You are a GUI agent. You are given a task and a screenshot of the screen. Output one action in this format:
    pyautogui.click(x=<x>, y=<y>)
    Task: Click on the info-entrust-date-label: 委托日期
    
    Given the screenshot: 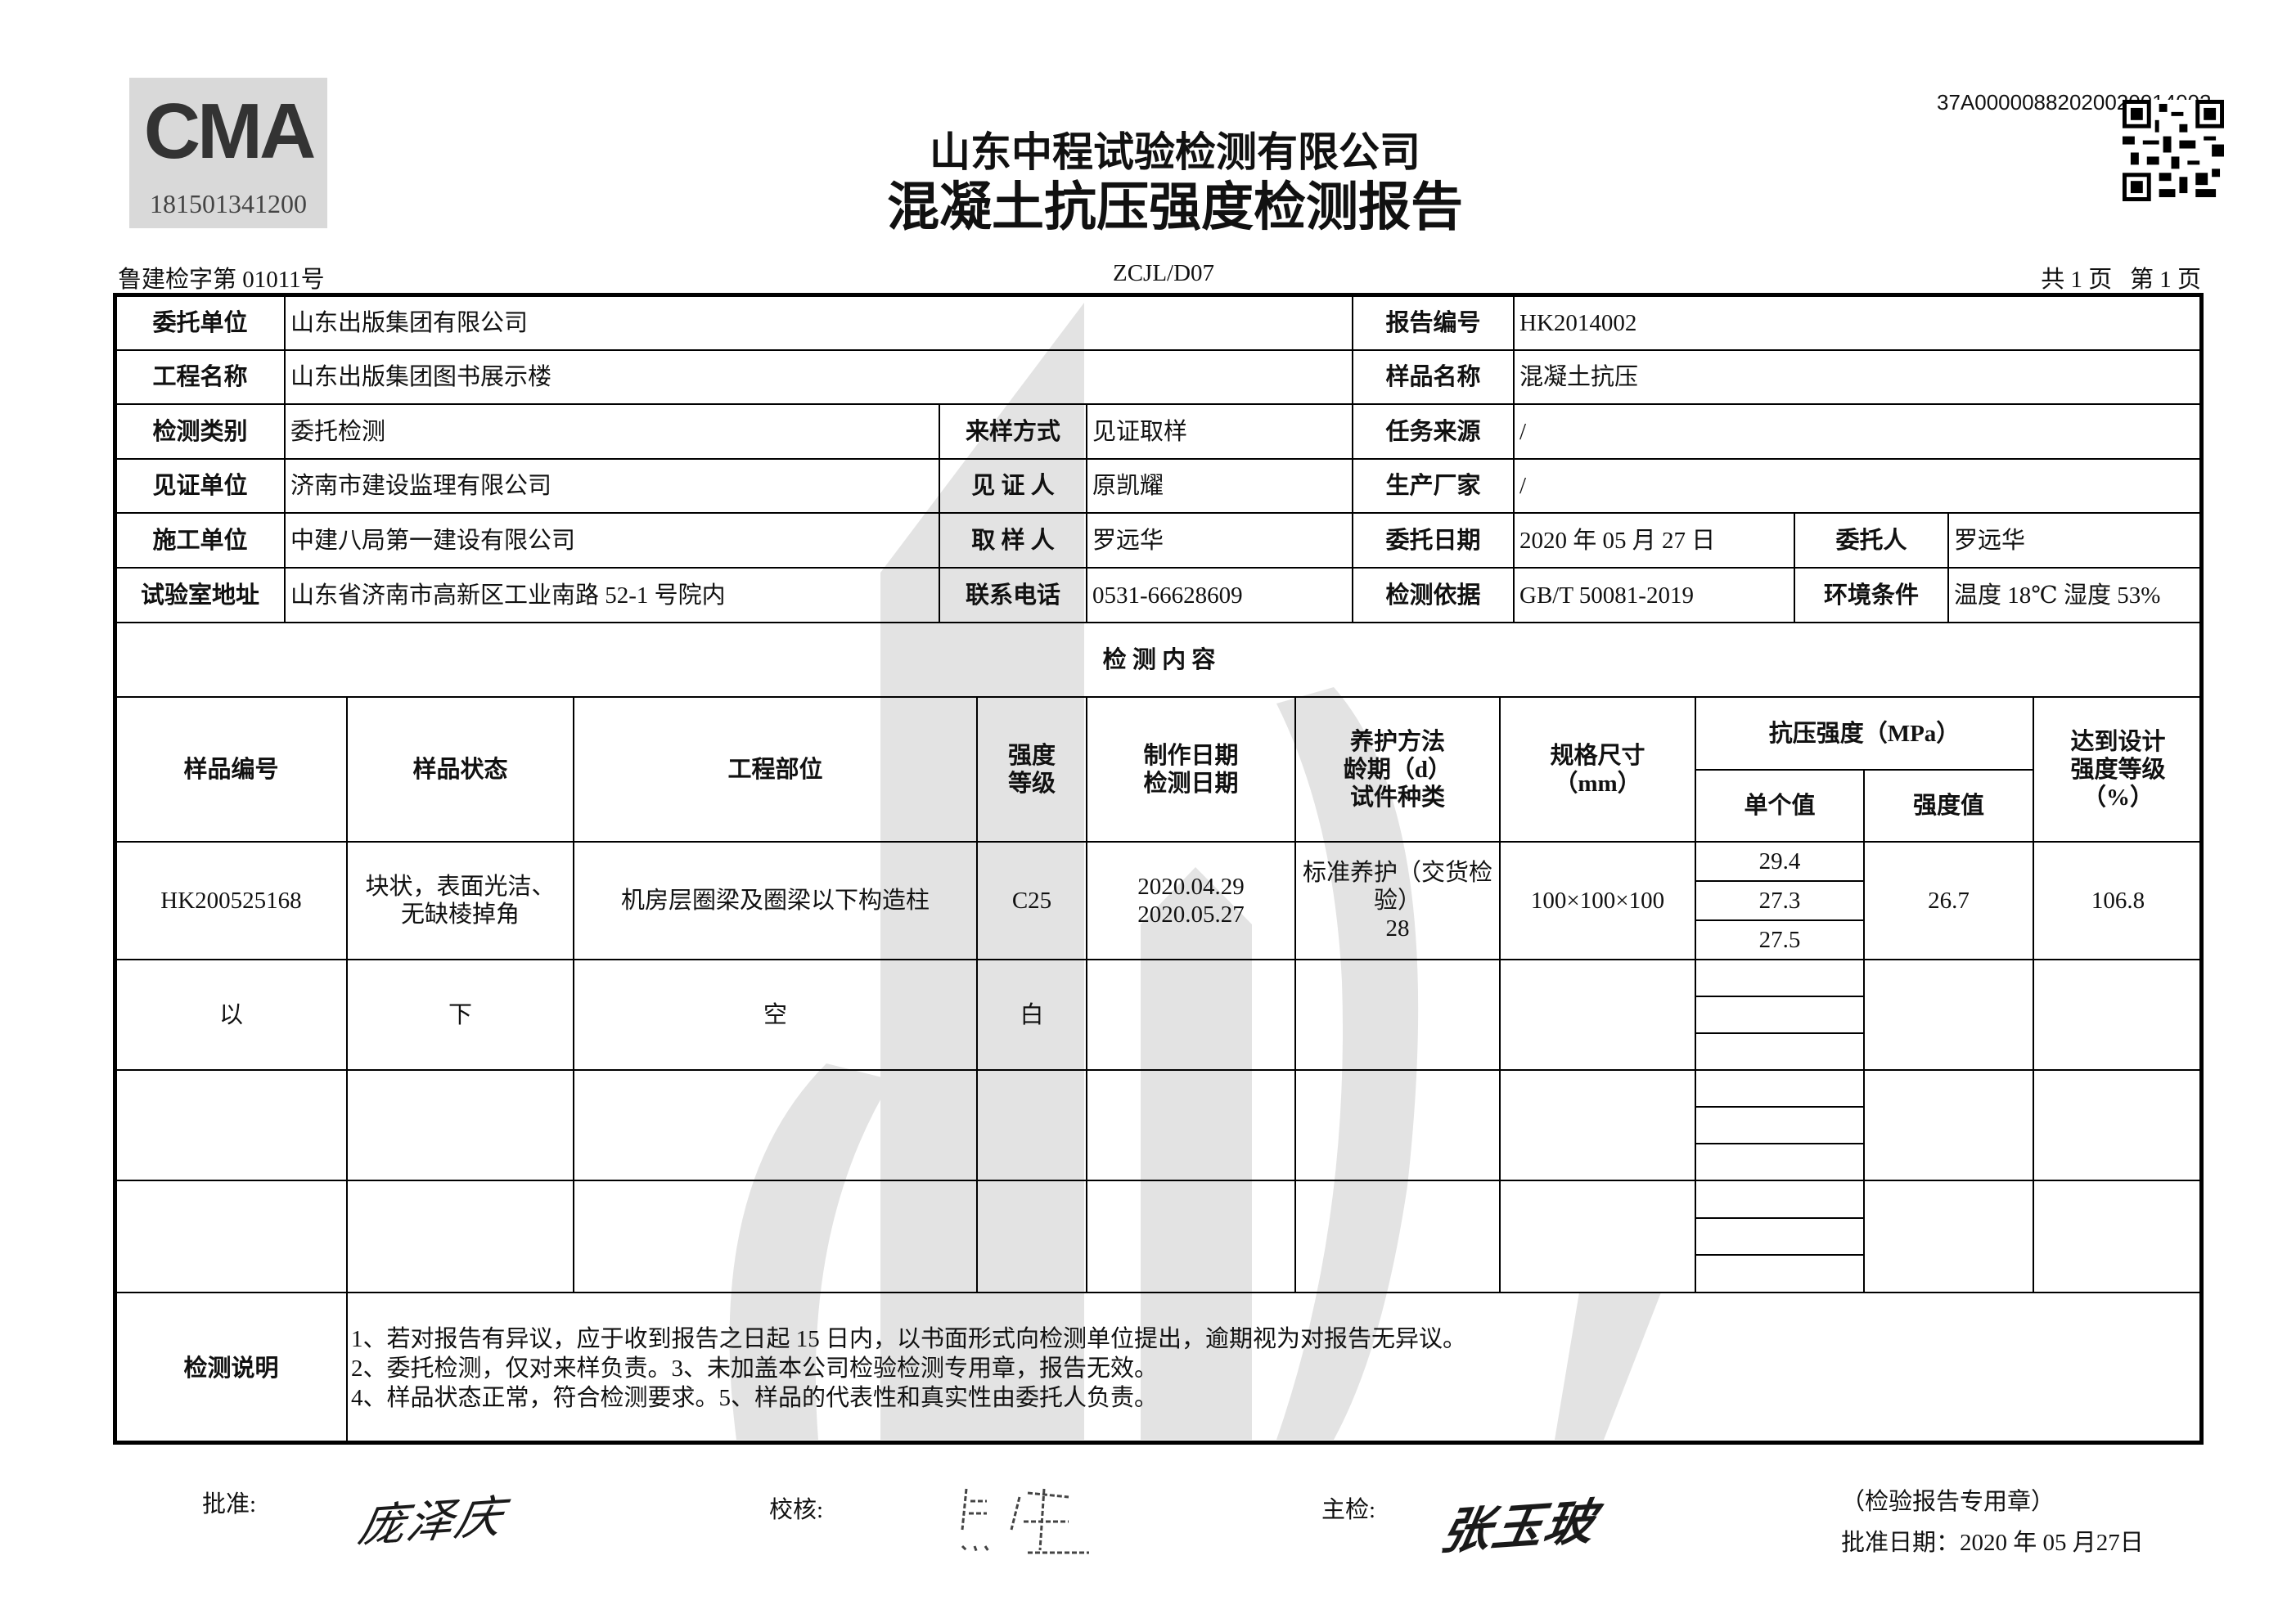 What is the action you would take?
    pyautogui.click(x=1433, y=540)
    